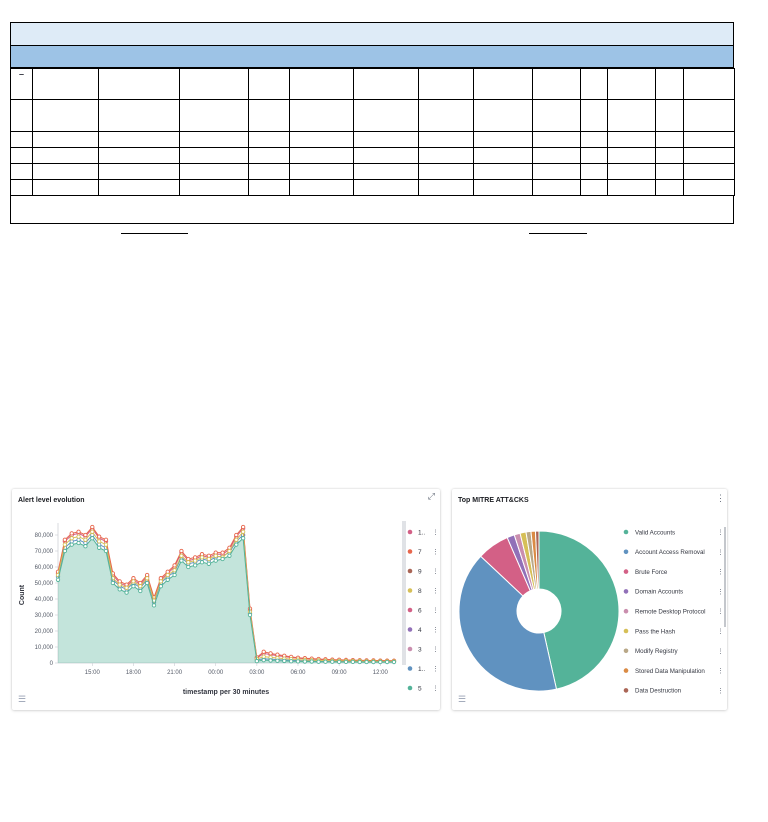 Image resolution: width=768 pixels, height=822 pixels. What do you see at coordinates (659, 592) in the screenshot?
I see `legend-label: Domain Accounts` at bounding box center [659, 592].